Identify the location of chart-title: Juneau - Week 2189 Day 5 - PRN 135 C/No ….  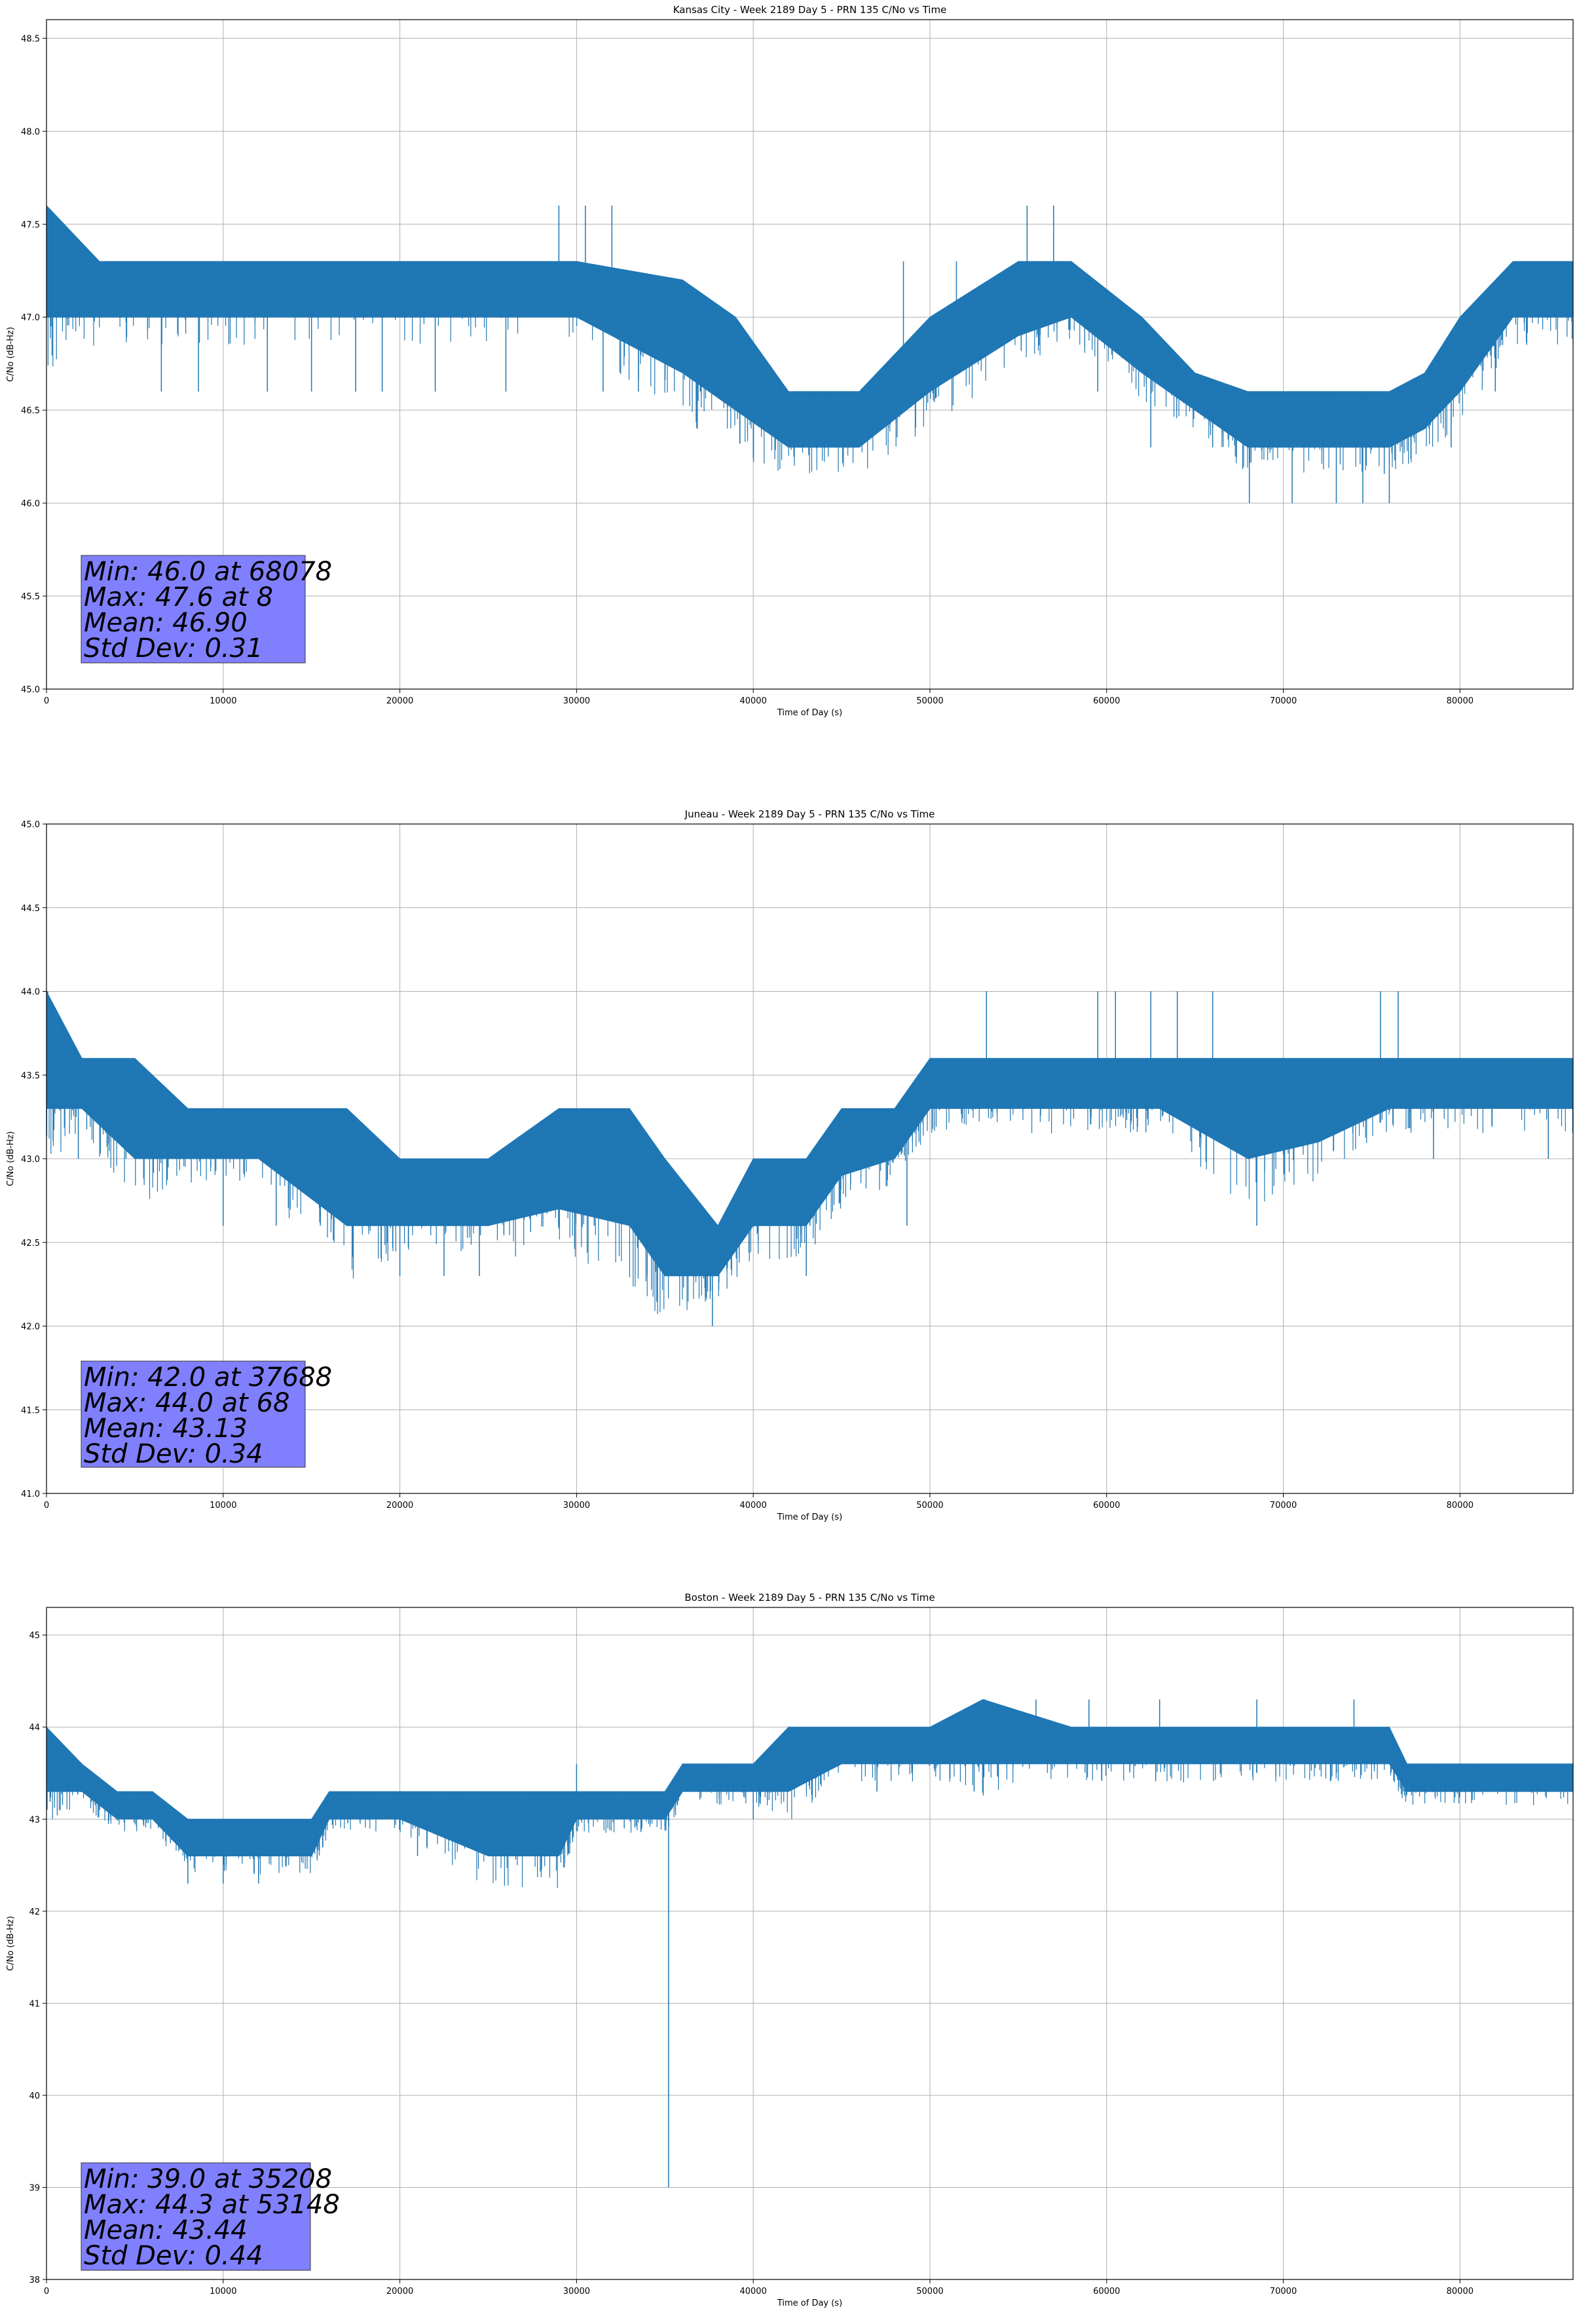
(809, 814).